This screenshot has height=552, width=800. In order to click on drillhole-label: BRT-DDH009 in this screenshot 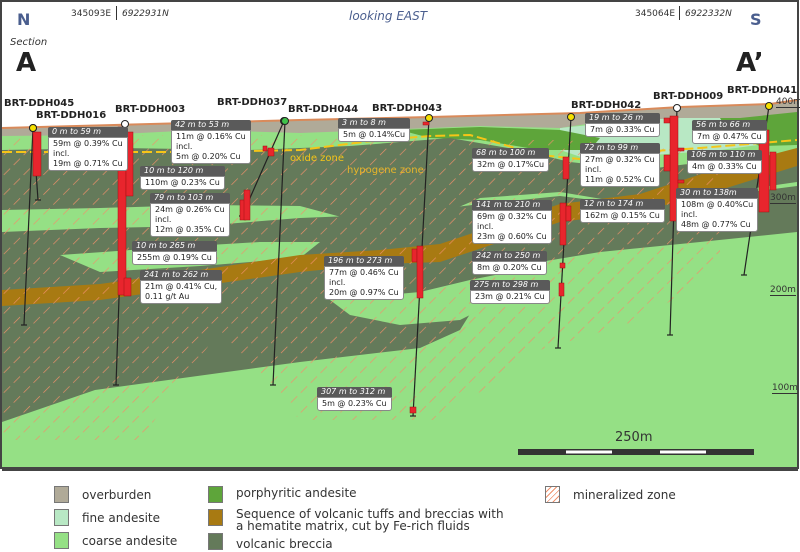, I will do `click(688, 96)`.